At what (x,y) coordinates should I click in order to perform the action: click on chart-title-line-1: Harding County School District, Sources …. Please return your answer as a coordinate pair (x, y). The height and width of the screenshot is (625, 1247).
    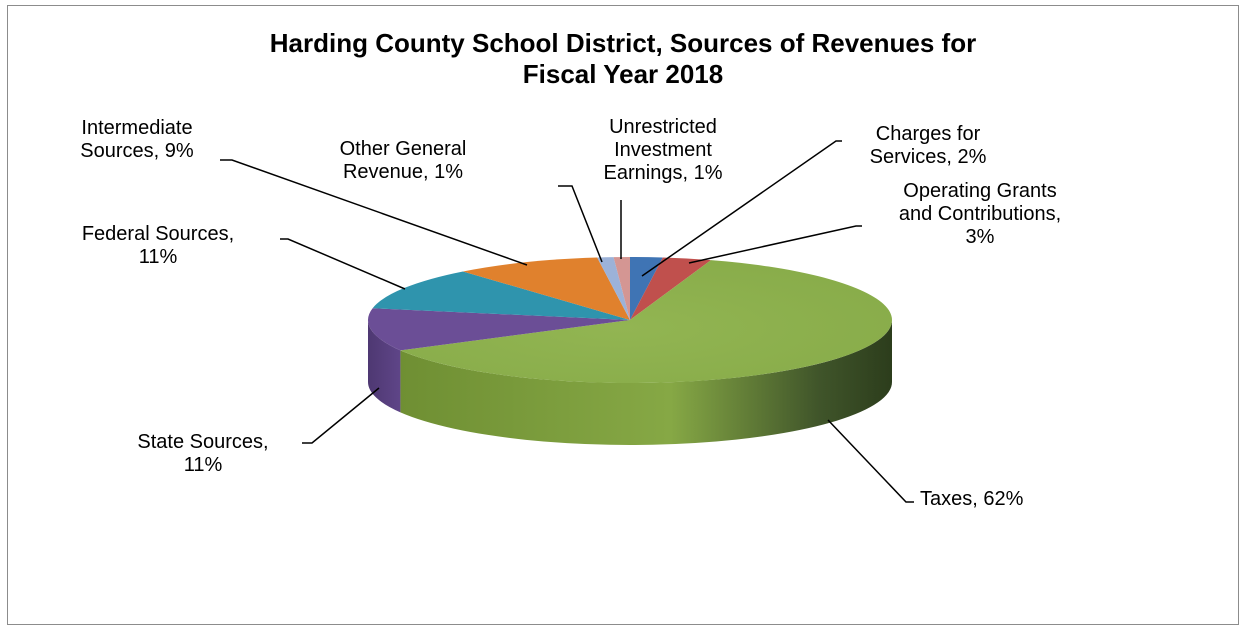
    Looking at the image, I should click on (623, 43).